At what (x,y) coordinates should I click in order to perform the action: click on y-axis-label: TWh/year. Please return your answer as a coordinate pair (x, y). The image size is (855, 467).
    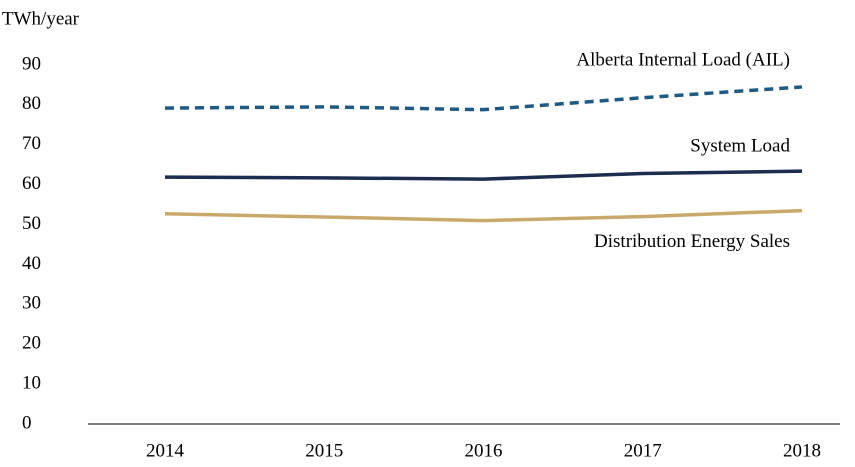
    Looking at the image, I should click on (41, 18).